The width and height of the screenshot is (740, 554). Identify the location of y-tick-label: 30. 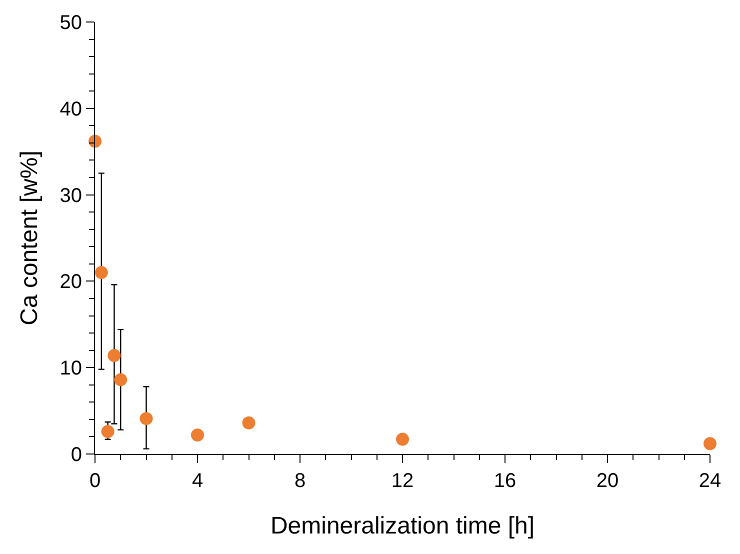
(71, 195).